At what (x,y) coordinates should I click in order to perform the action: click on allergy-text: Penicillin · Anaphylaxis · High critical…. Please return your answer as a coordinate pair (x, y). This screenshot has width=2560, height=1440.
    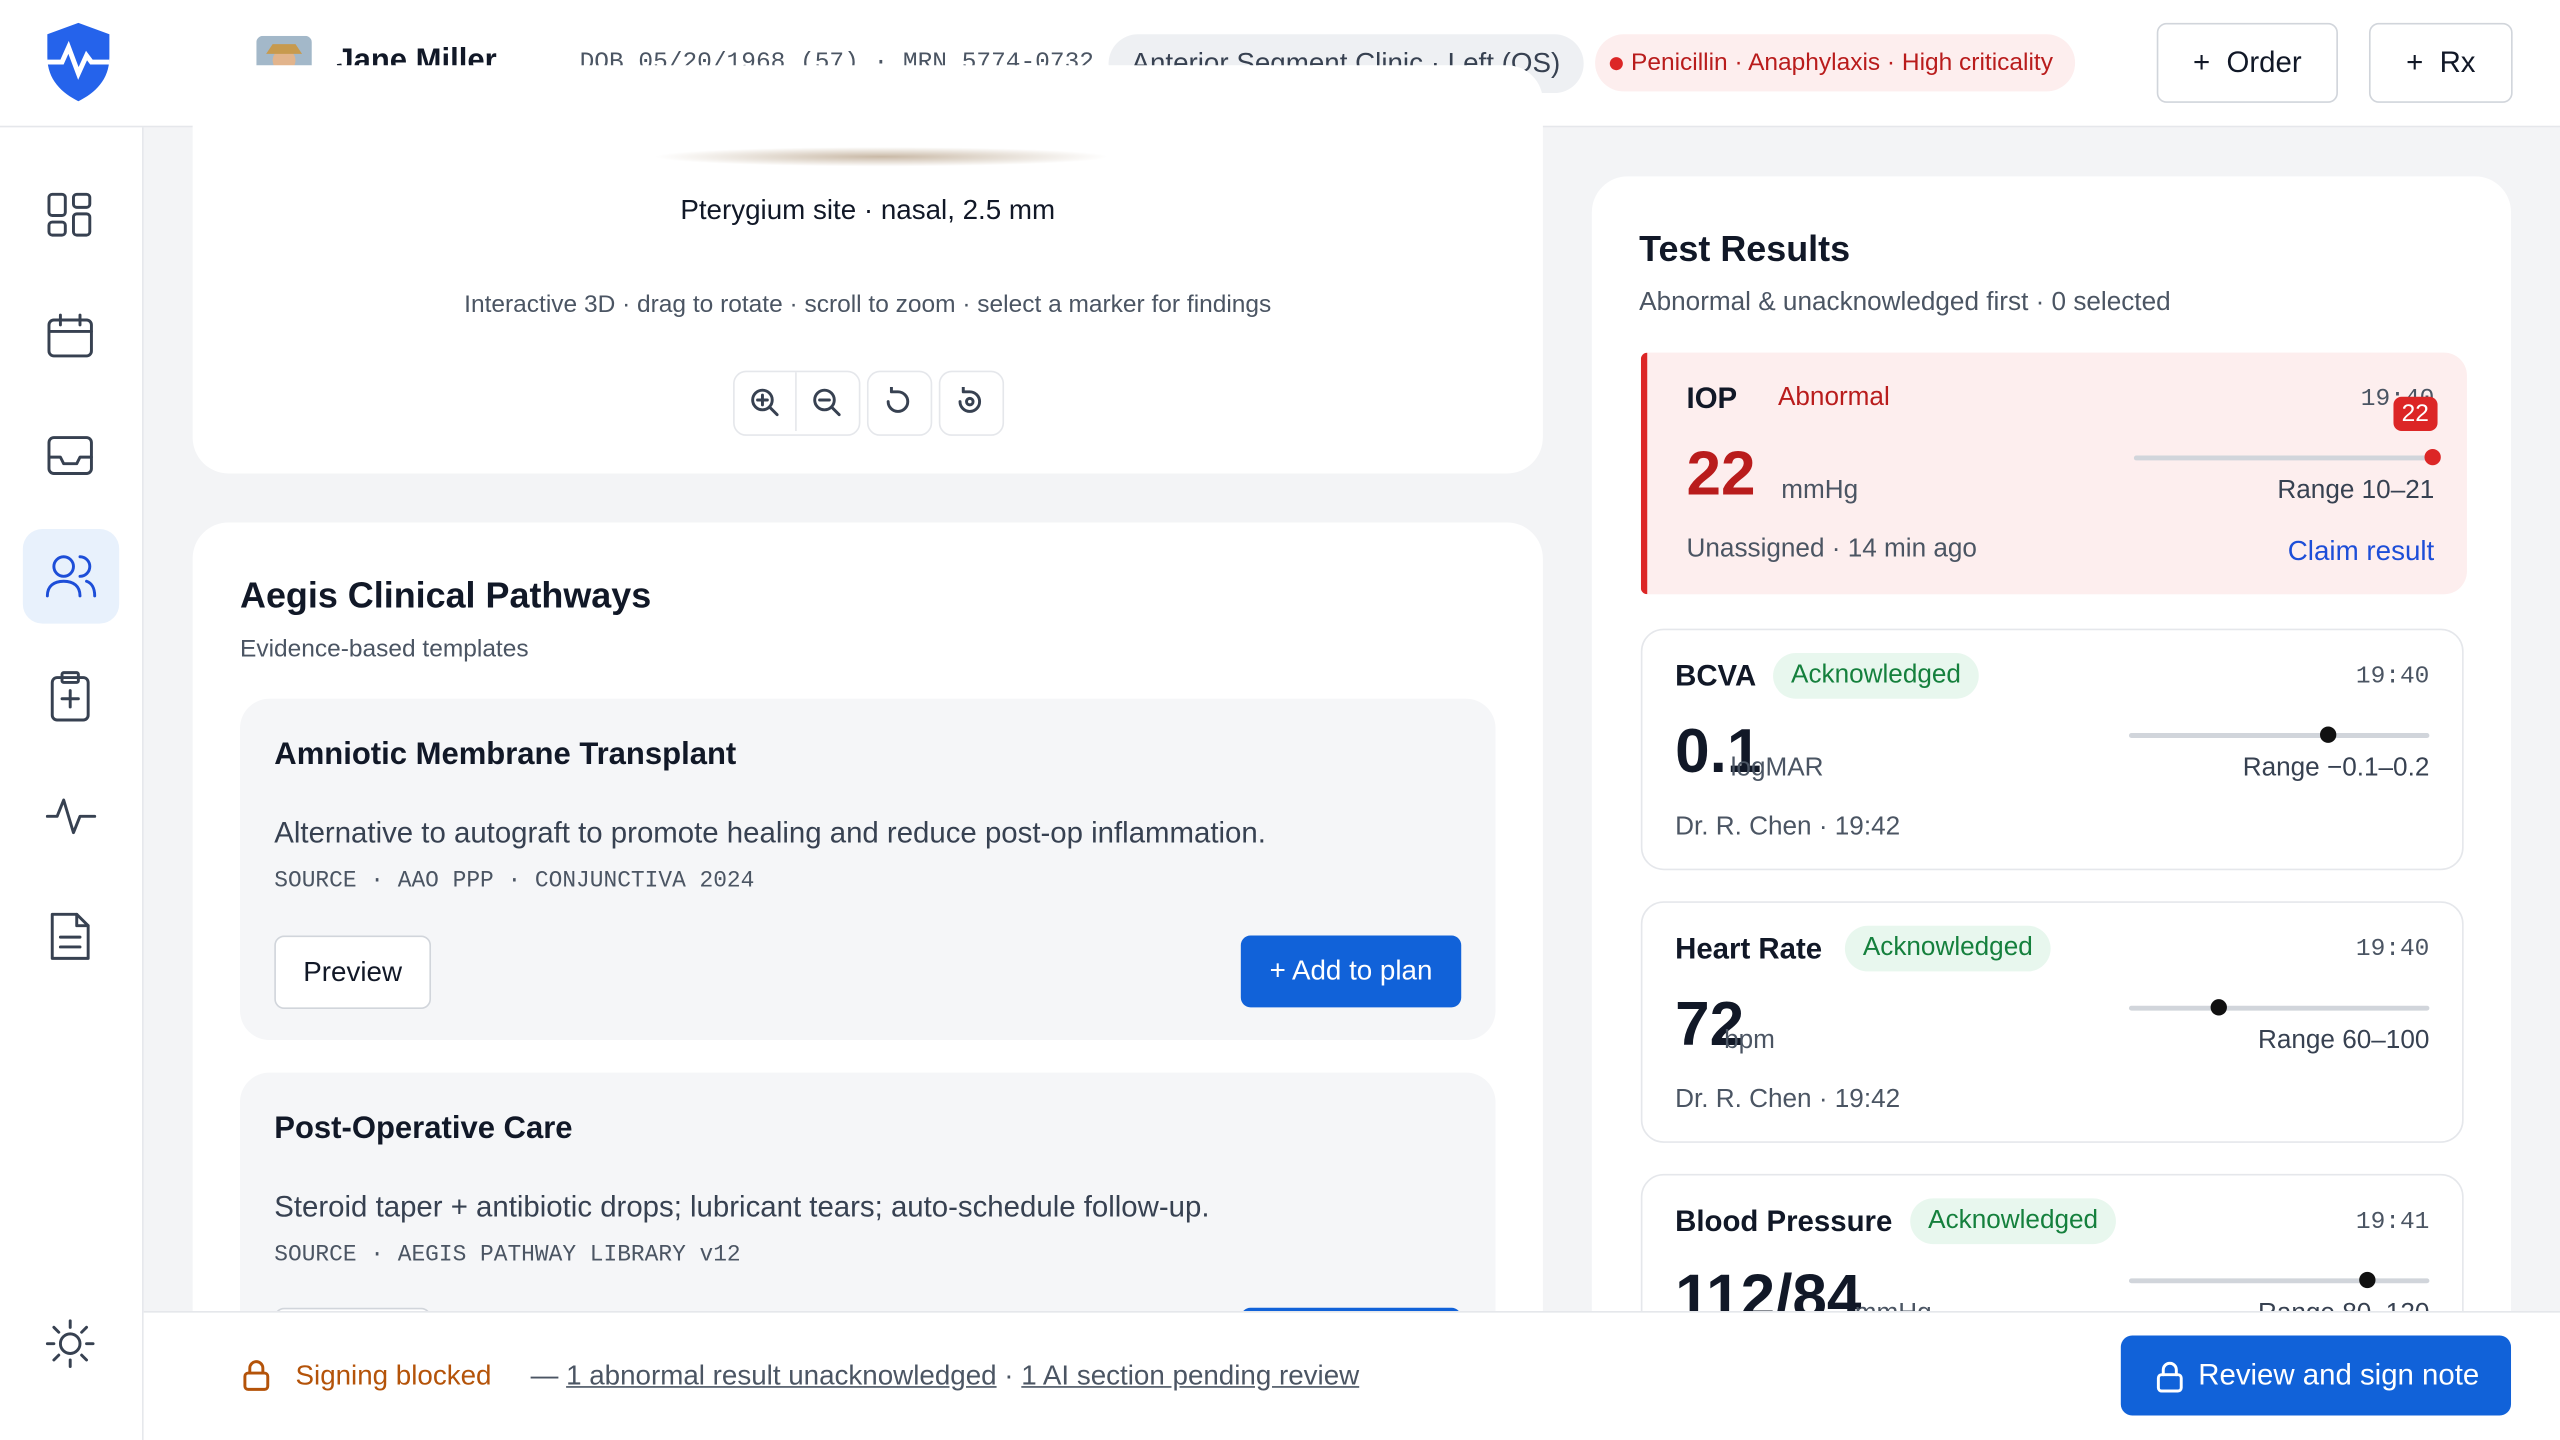
    Looking at the image, I should click on (1842, 62).